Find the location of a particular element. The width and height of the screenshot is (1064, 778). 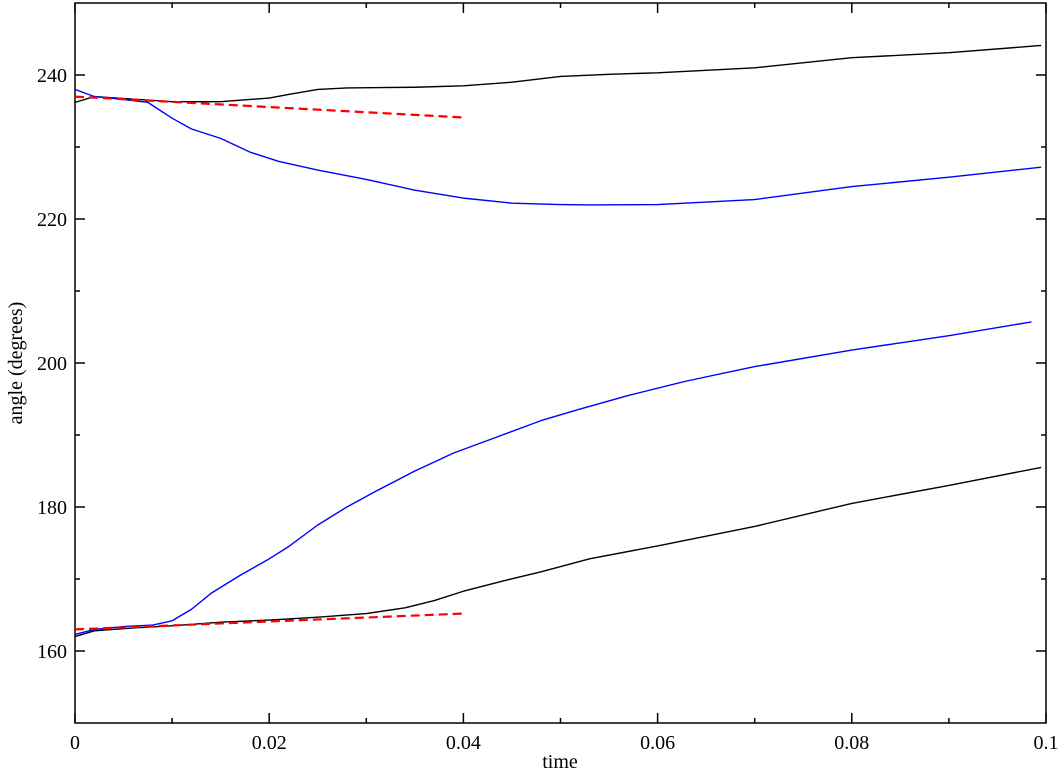

y-tick-label: 240 is located at coordinates (52, 76).